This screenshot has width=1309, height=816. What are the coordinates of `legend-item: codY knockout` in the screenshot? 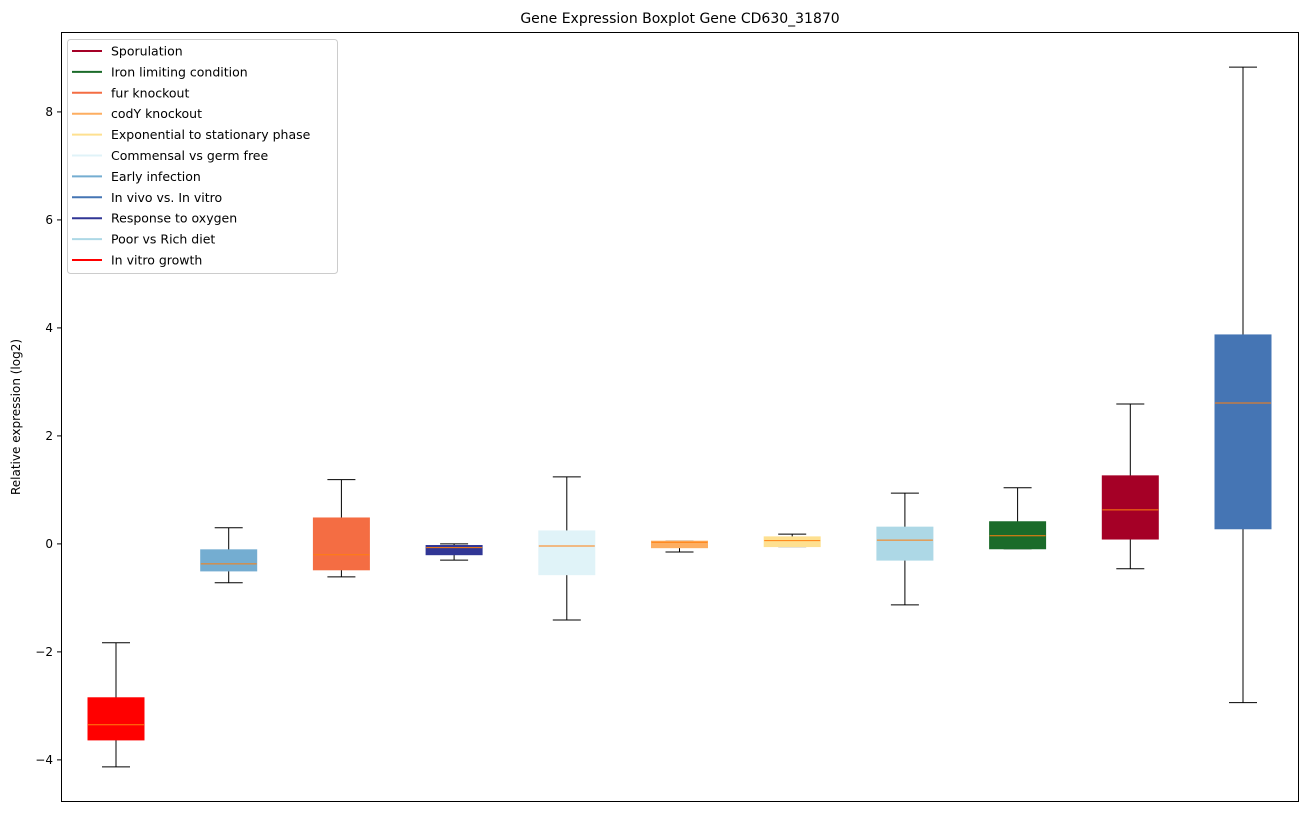 It's located at (137, 113).